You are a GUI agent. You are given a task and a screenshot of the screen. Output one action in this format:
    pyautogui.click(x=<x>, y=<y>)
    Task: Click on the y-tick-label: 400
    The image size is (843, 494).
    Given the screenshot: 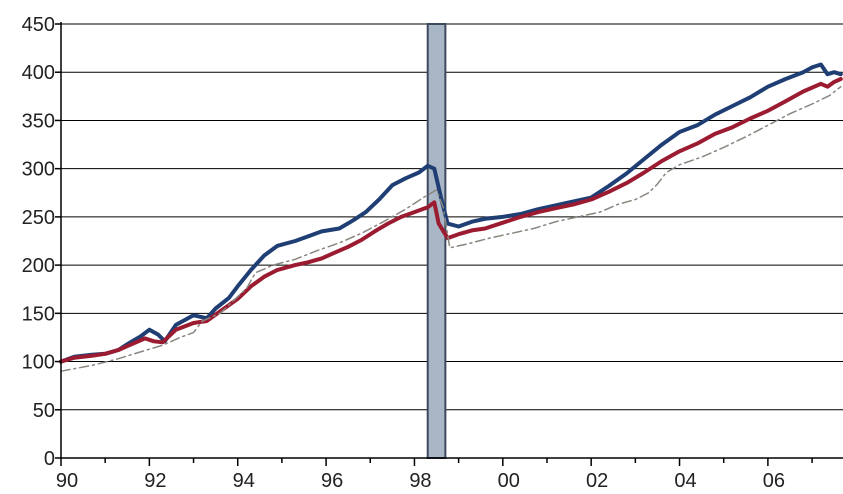 What is the action you would take?
    pyautogui.click(x=38, y=73)
    